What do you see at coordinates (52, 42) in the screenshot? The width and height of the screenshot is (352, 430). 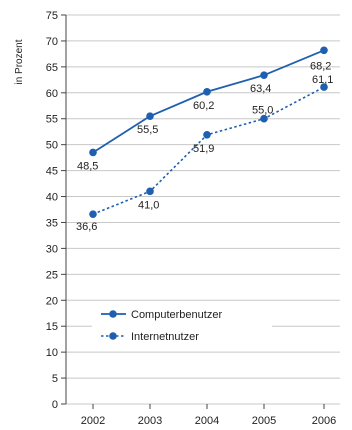 I see `y-tick-label: 70` at bounding box center [52, 42].